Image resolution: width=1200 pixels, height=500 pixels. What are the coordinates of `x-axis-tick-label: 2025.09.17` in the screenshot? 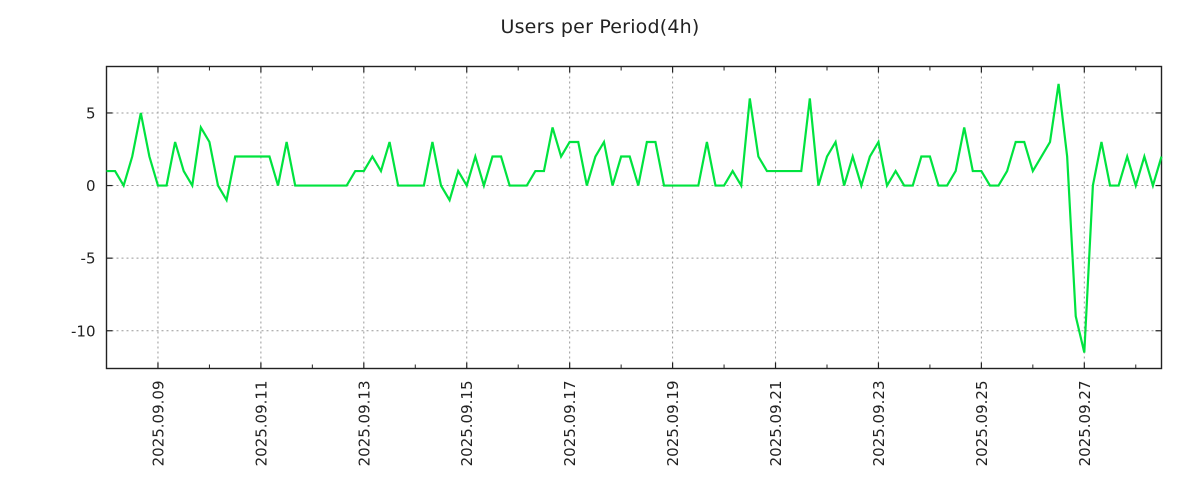 It's located at (570, 424).